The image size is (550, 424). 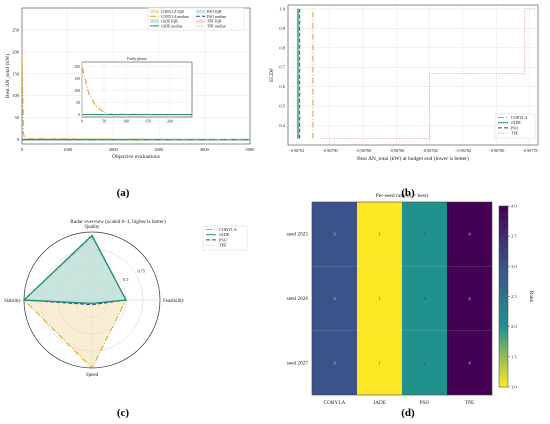 I want to click on panel-d-caption: (d), so click(x=408, y=413).